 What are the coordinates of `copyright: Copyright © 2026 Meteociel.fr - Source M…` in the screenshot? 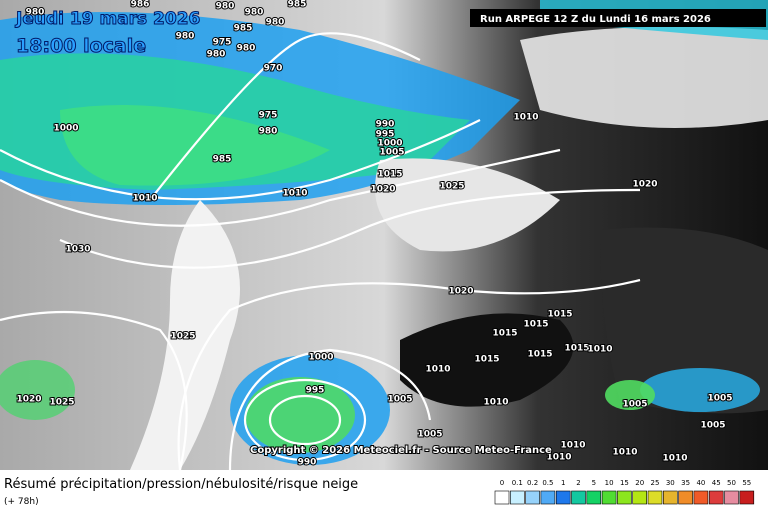 It's located at (401, 450).